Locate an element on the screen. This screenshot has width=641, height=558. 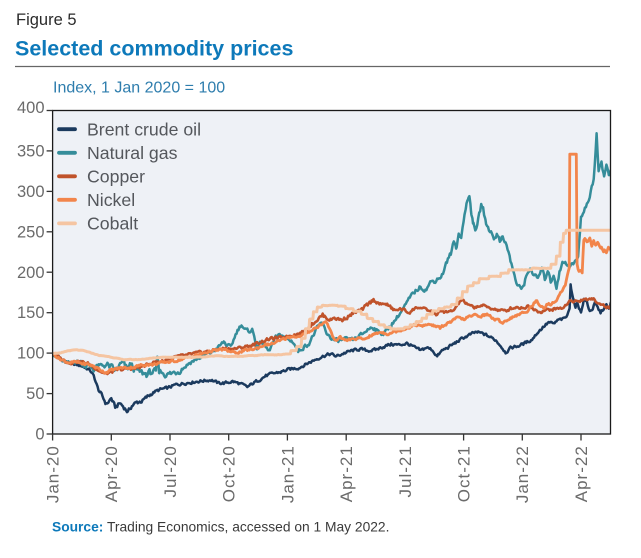
svg-text: Nickel is located at coordinates (111, 200).